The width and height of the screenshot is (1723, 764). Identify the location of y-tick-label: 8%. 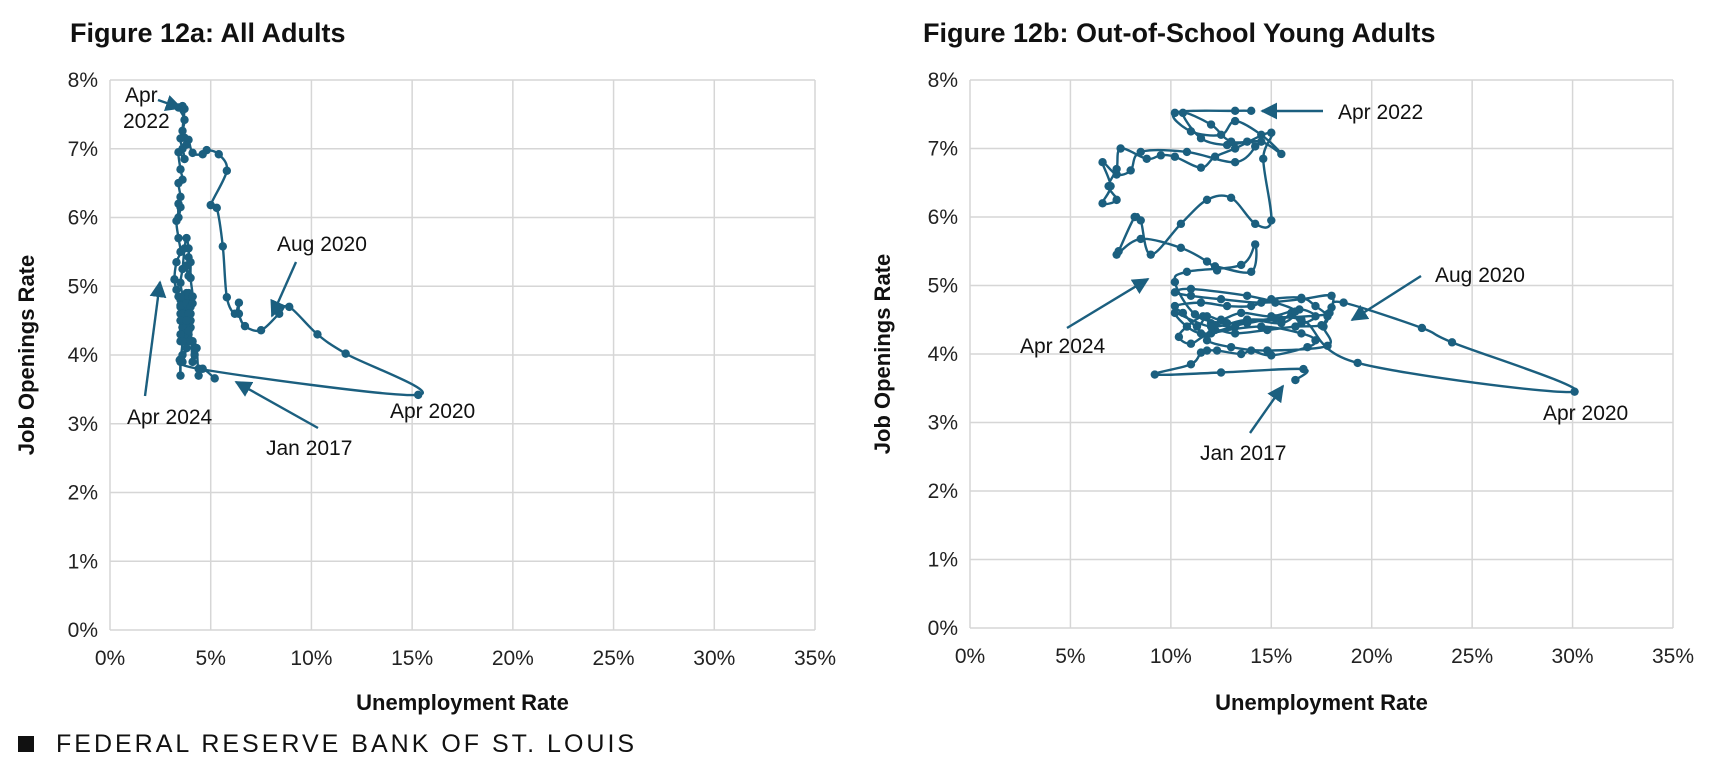
(943, 80).